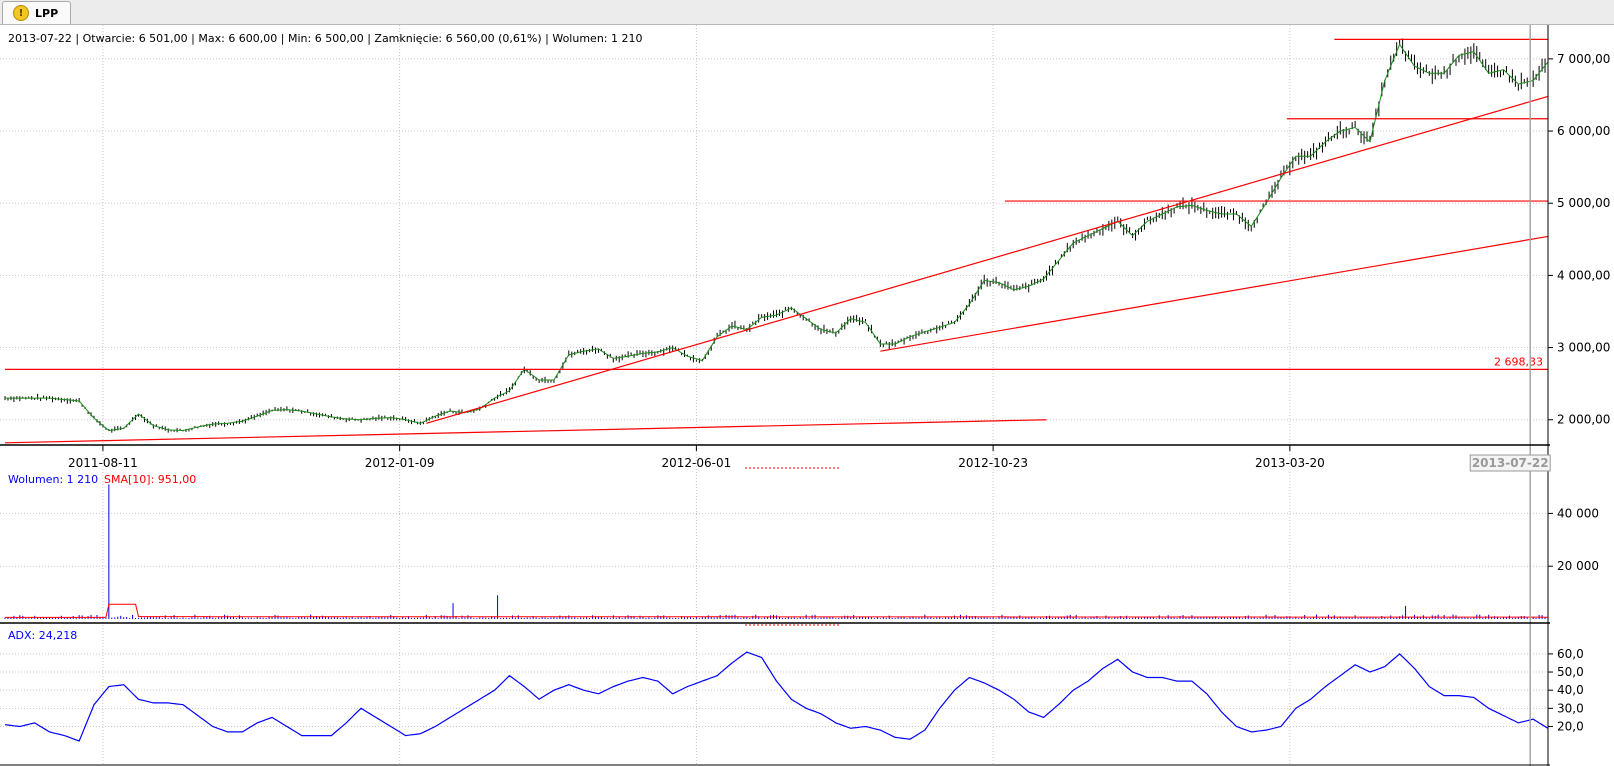  I want to click on sma-title: SMA[10]: 951,00, so click(150, 479).